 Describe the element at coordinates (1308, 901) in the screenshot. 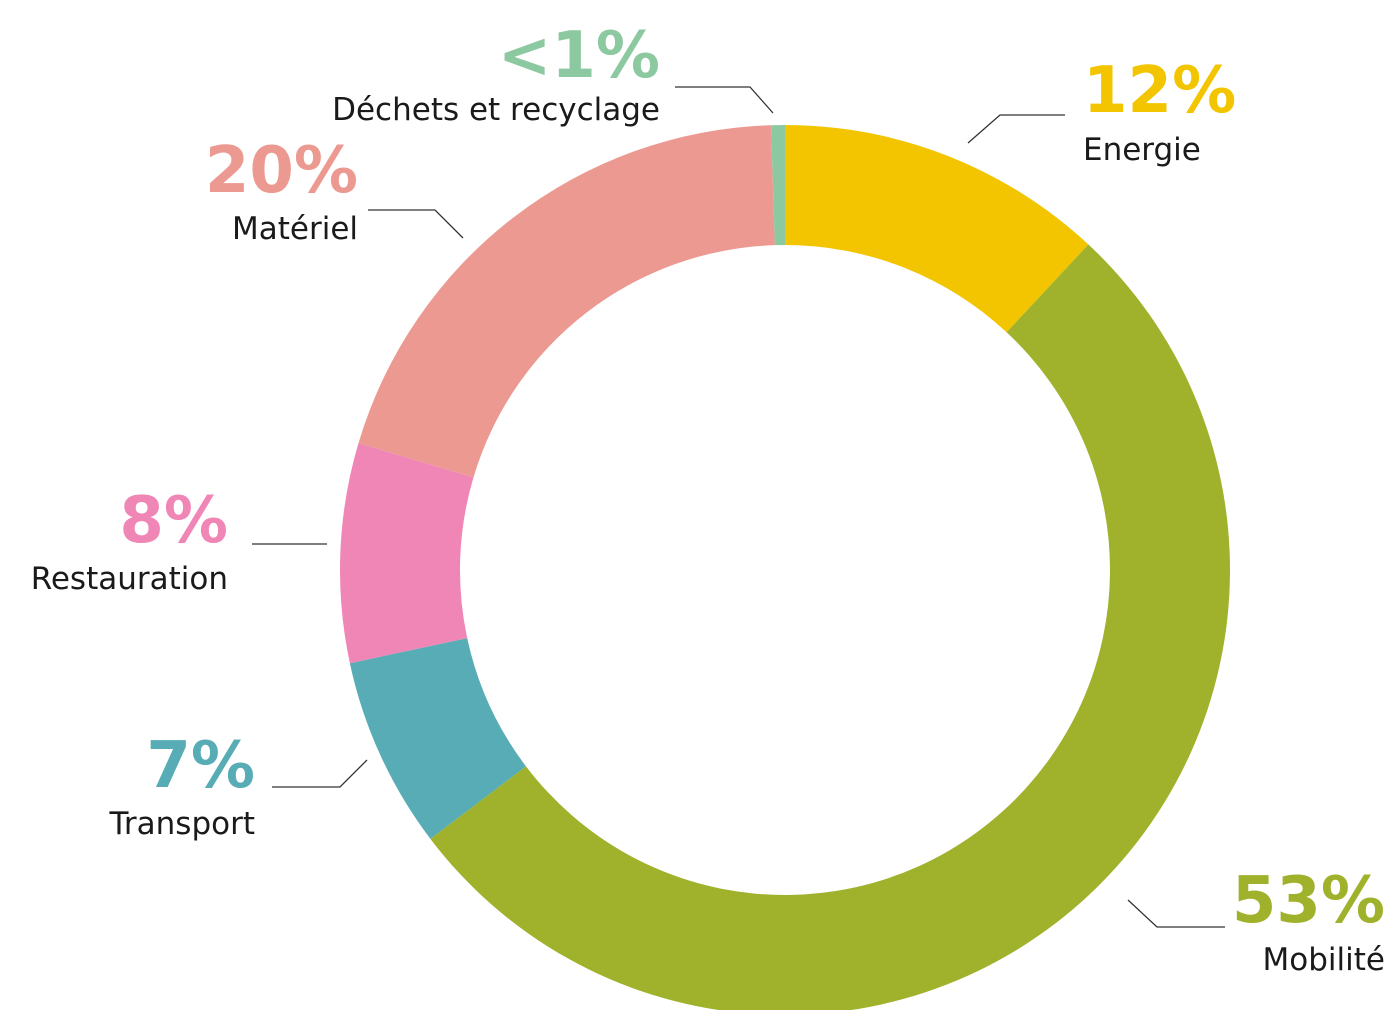

I see `value-label: 53%` at that location.